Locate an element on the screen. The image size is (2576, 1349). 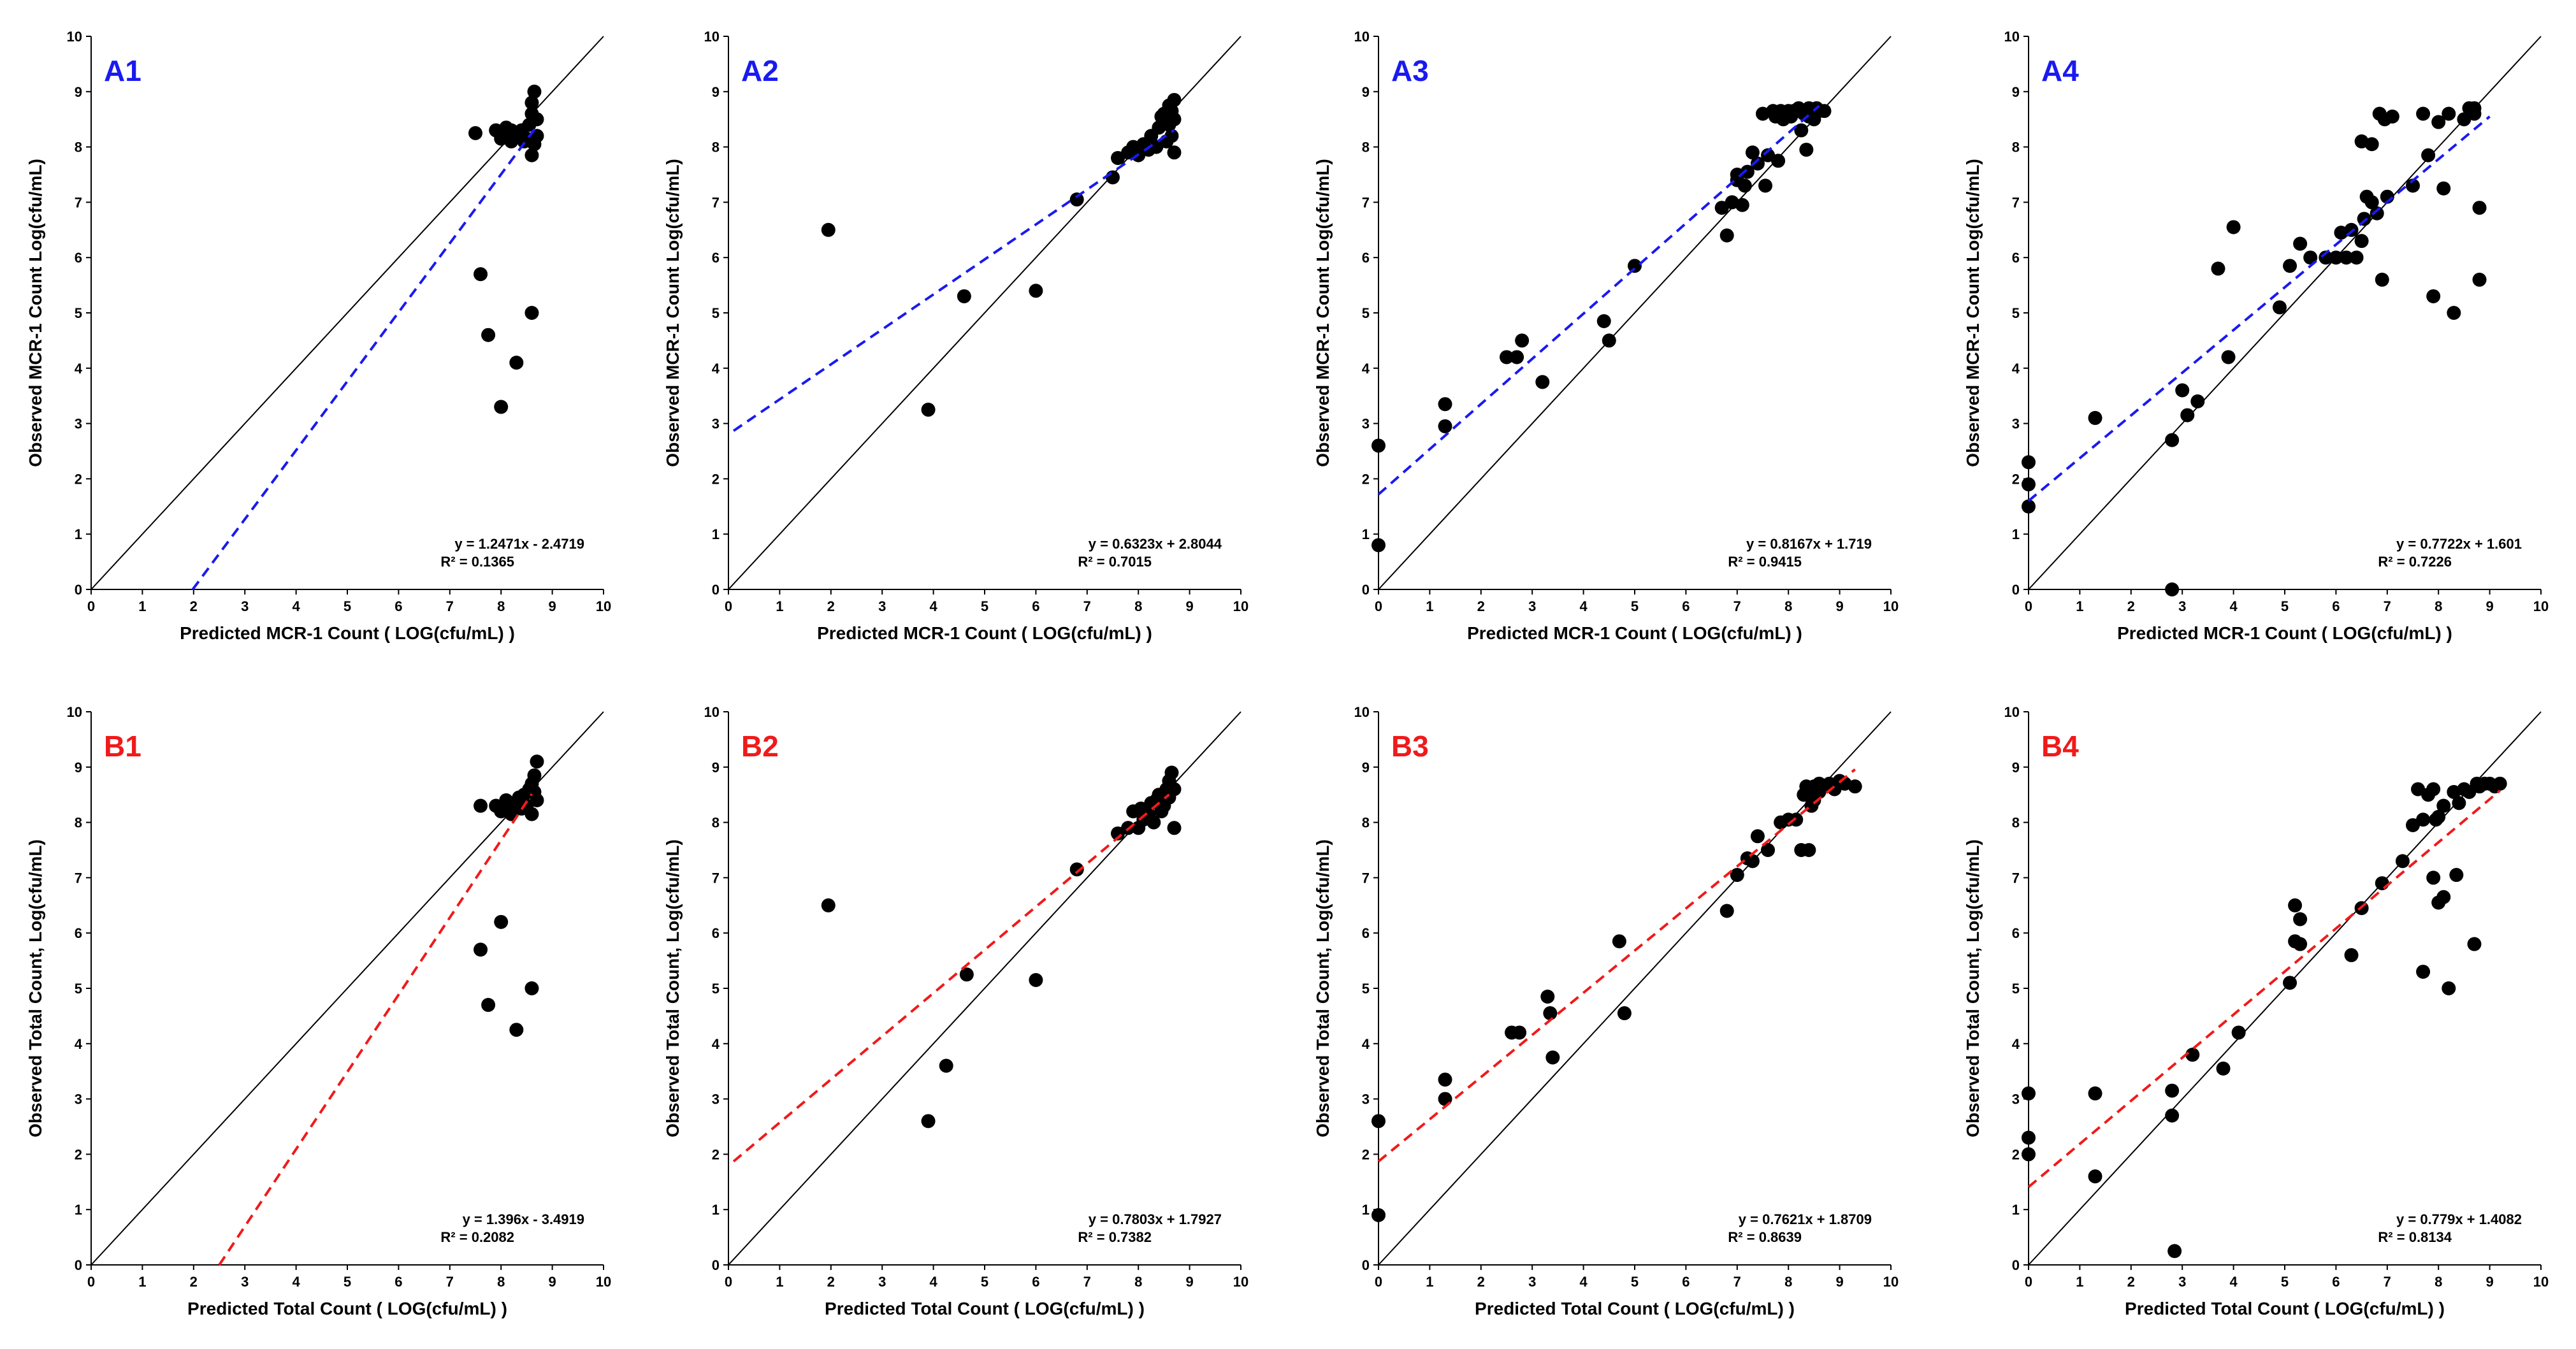
y-tick-label: 10 is located at coordinates (74, 37).